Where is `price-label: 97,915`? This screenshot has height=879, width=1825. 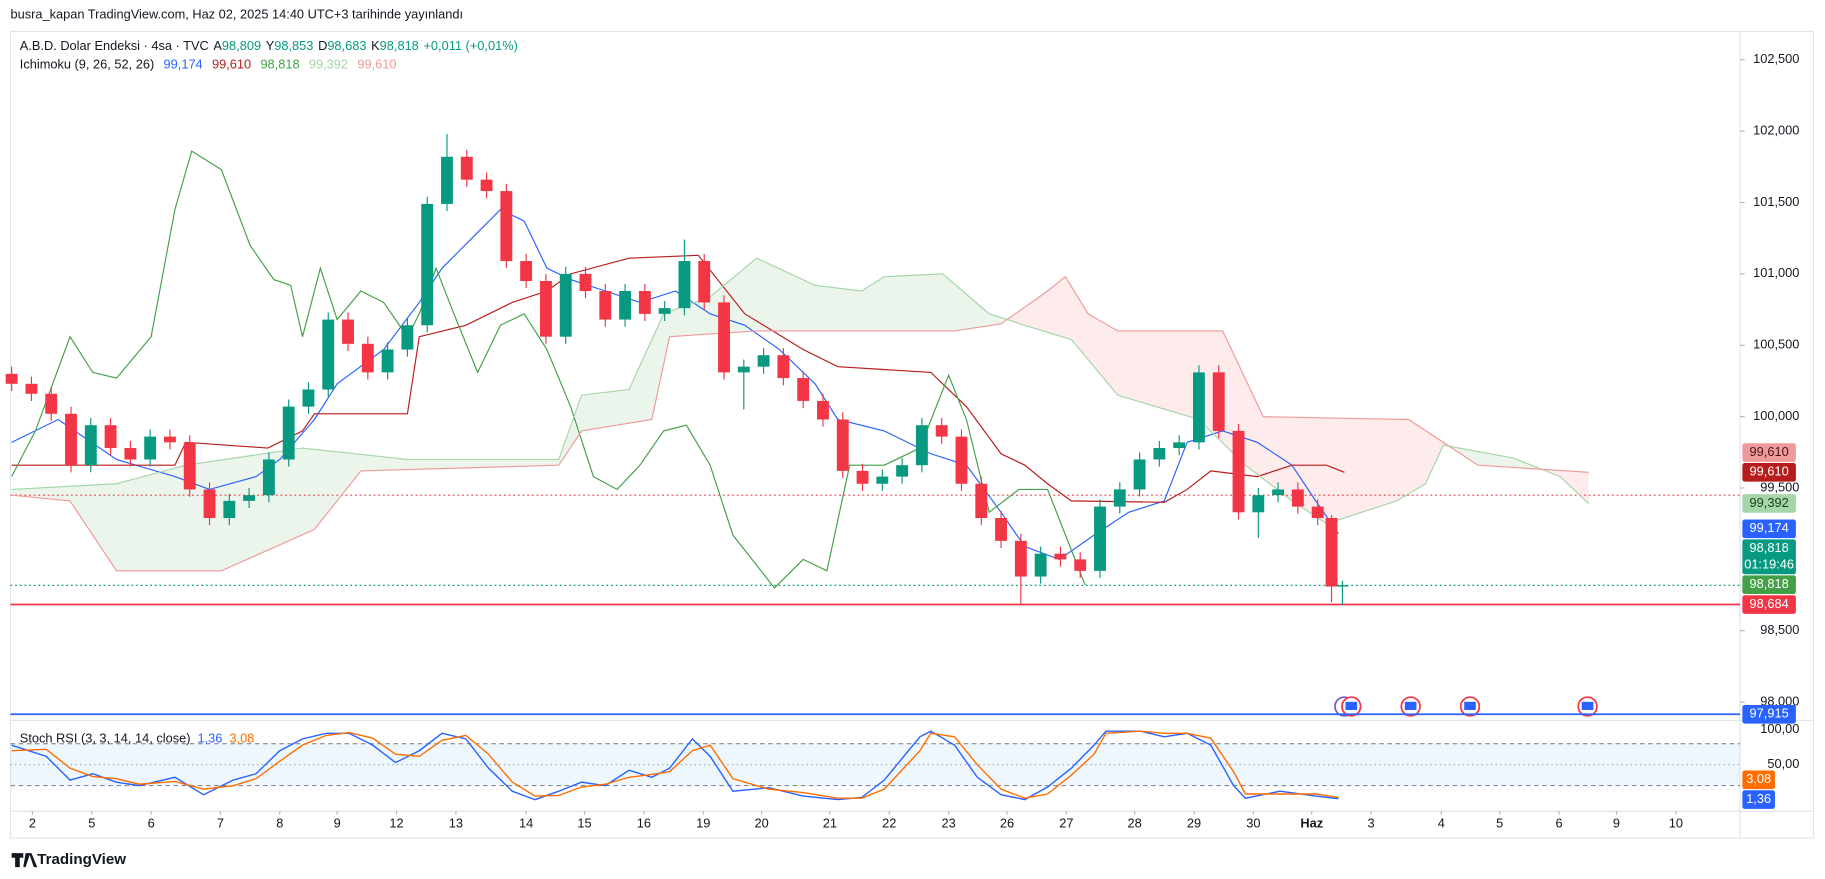
price-label: 97,915 is located at coordinates (1769, 713).